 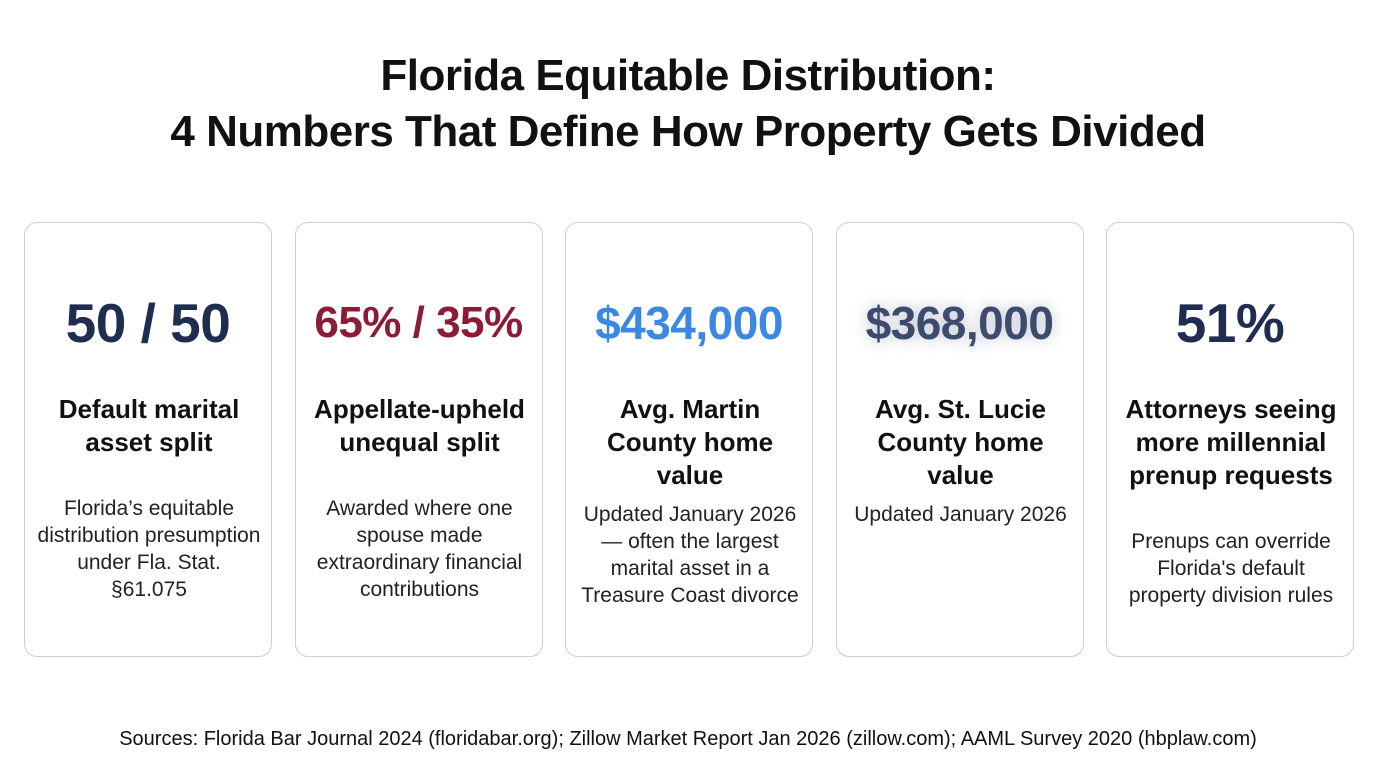 I want to click on stat-label: Avg. Martin County home value, so click(x=690, y=442).